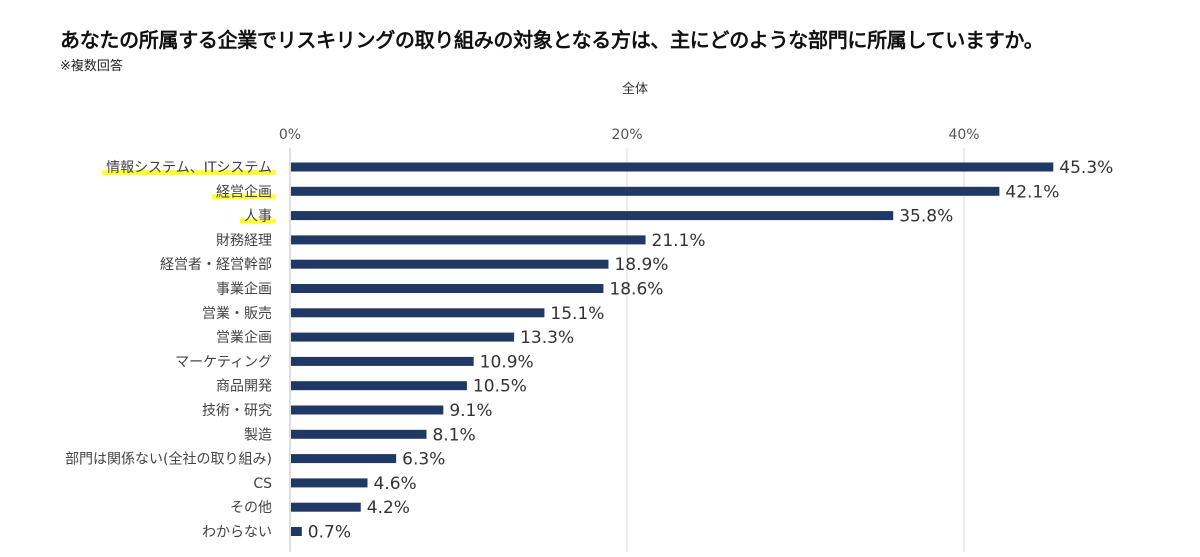 Image resolution: width=1200 pixels, height=557 pixels. I want to click on value-label: 42.1%, so click(1032, 192).